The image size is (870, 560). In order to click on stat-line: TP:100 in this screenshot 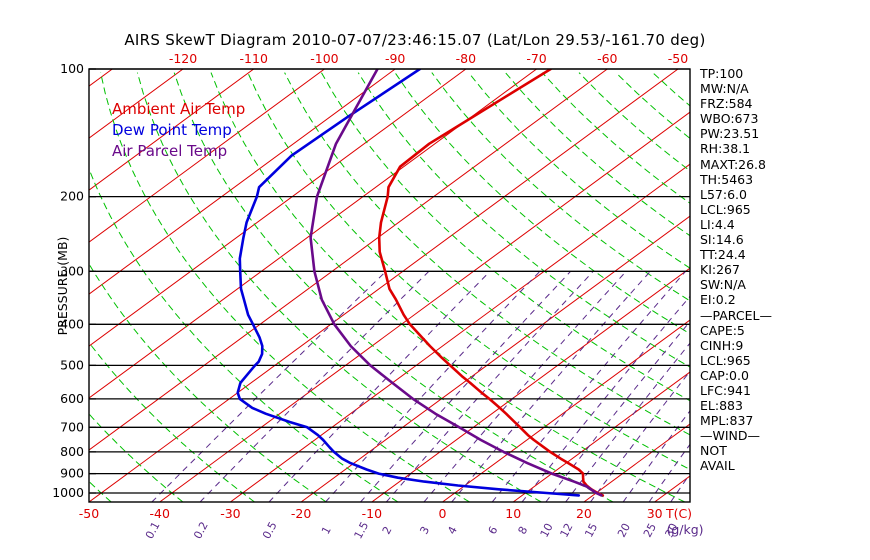, I will do `click(722, 73)`.